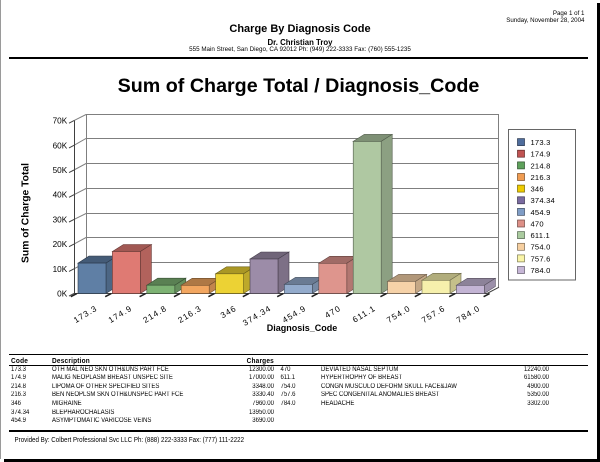 This screenshot has width=600, height=462. I want to click on svg-text: 0K, so click(62, 294).